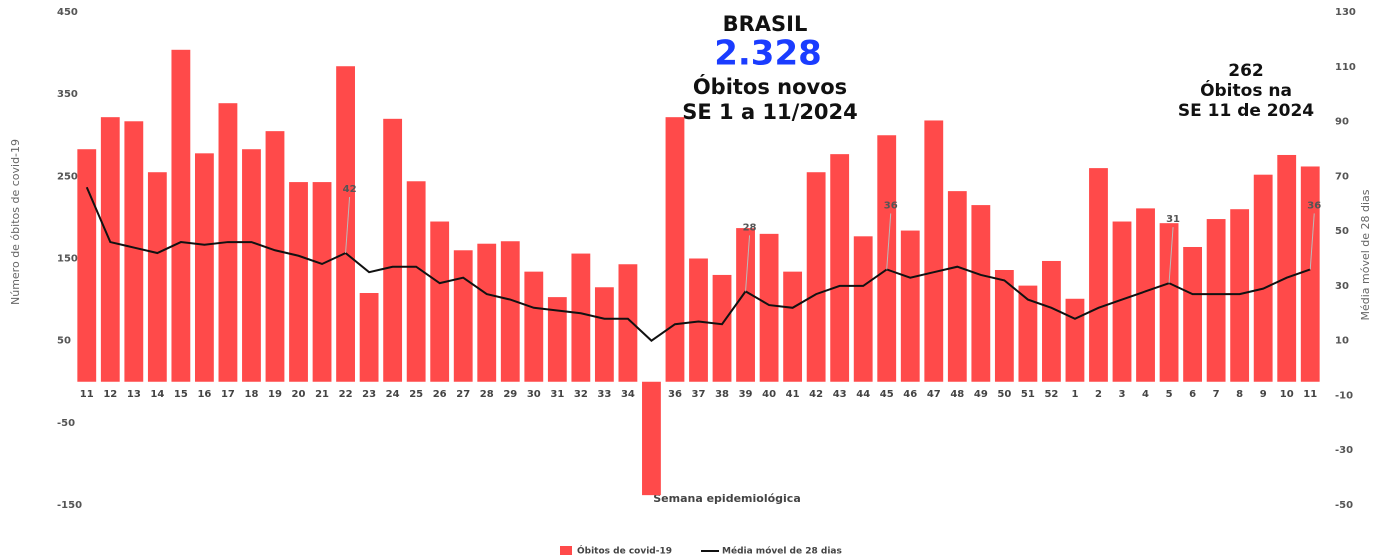  What do you see at coordinates (369, 394) in the screenshot?
I see `x-tick-label: 23` at bounding box center [369, 394].